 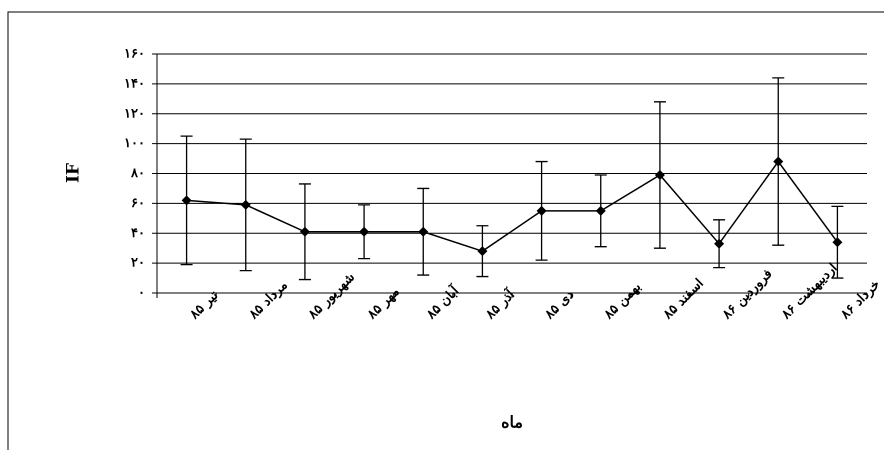 What do you see at coordinates (138, 263) in the screenshot?
I see `y-tick-label: ۲۰` at bounding box center [138, 263].